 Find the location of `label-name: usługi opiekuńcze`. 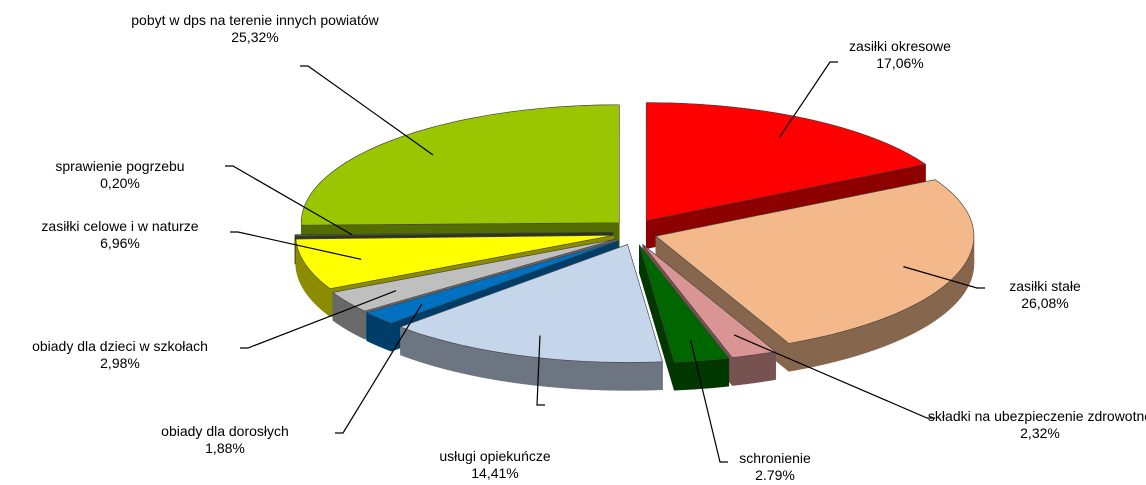

label-name: usługi opiekuńcze is located at coordinates (495, 456).